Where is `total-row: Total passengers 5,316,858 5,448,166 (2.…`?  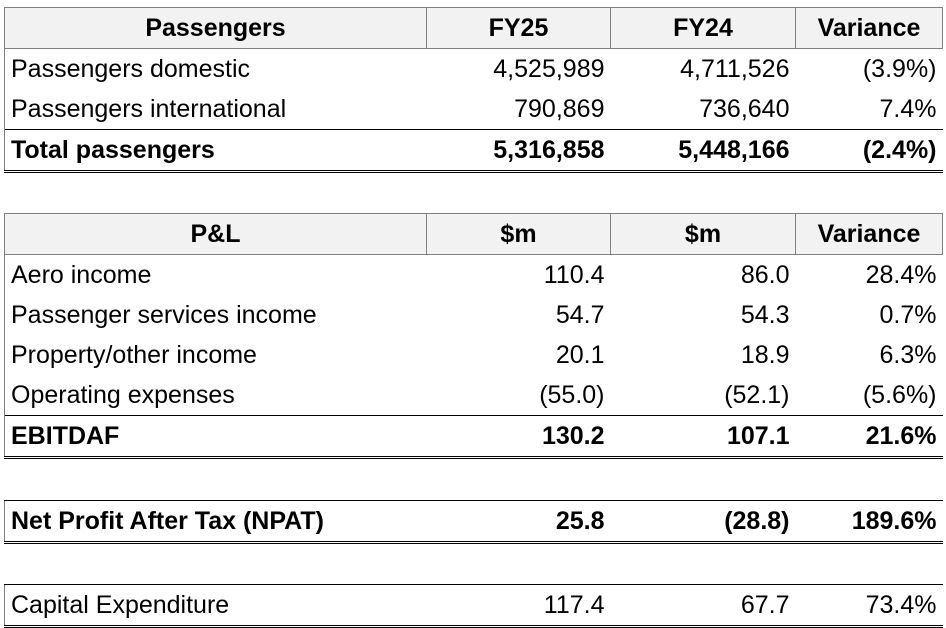
total-row: Total passengers 5,316,858 5,448,166 (2.… is located at coordinates (473, 151).